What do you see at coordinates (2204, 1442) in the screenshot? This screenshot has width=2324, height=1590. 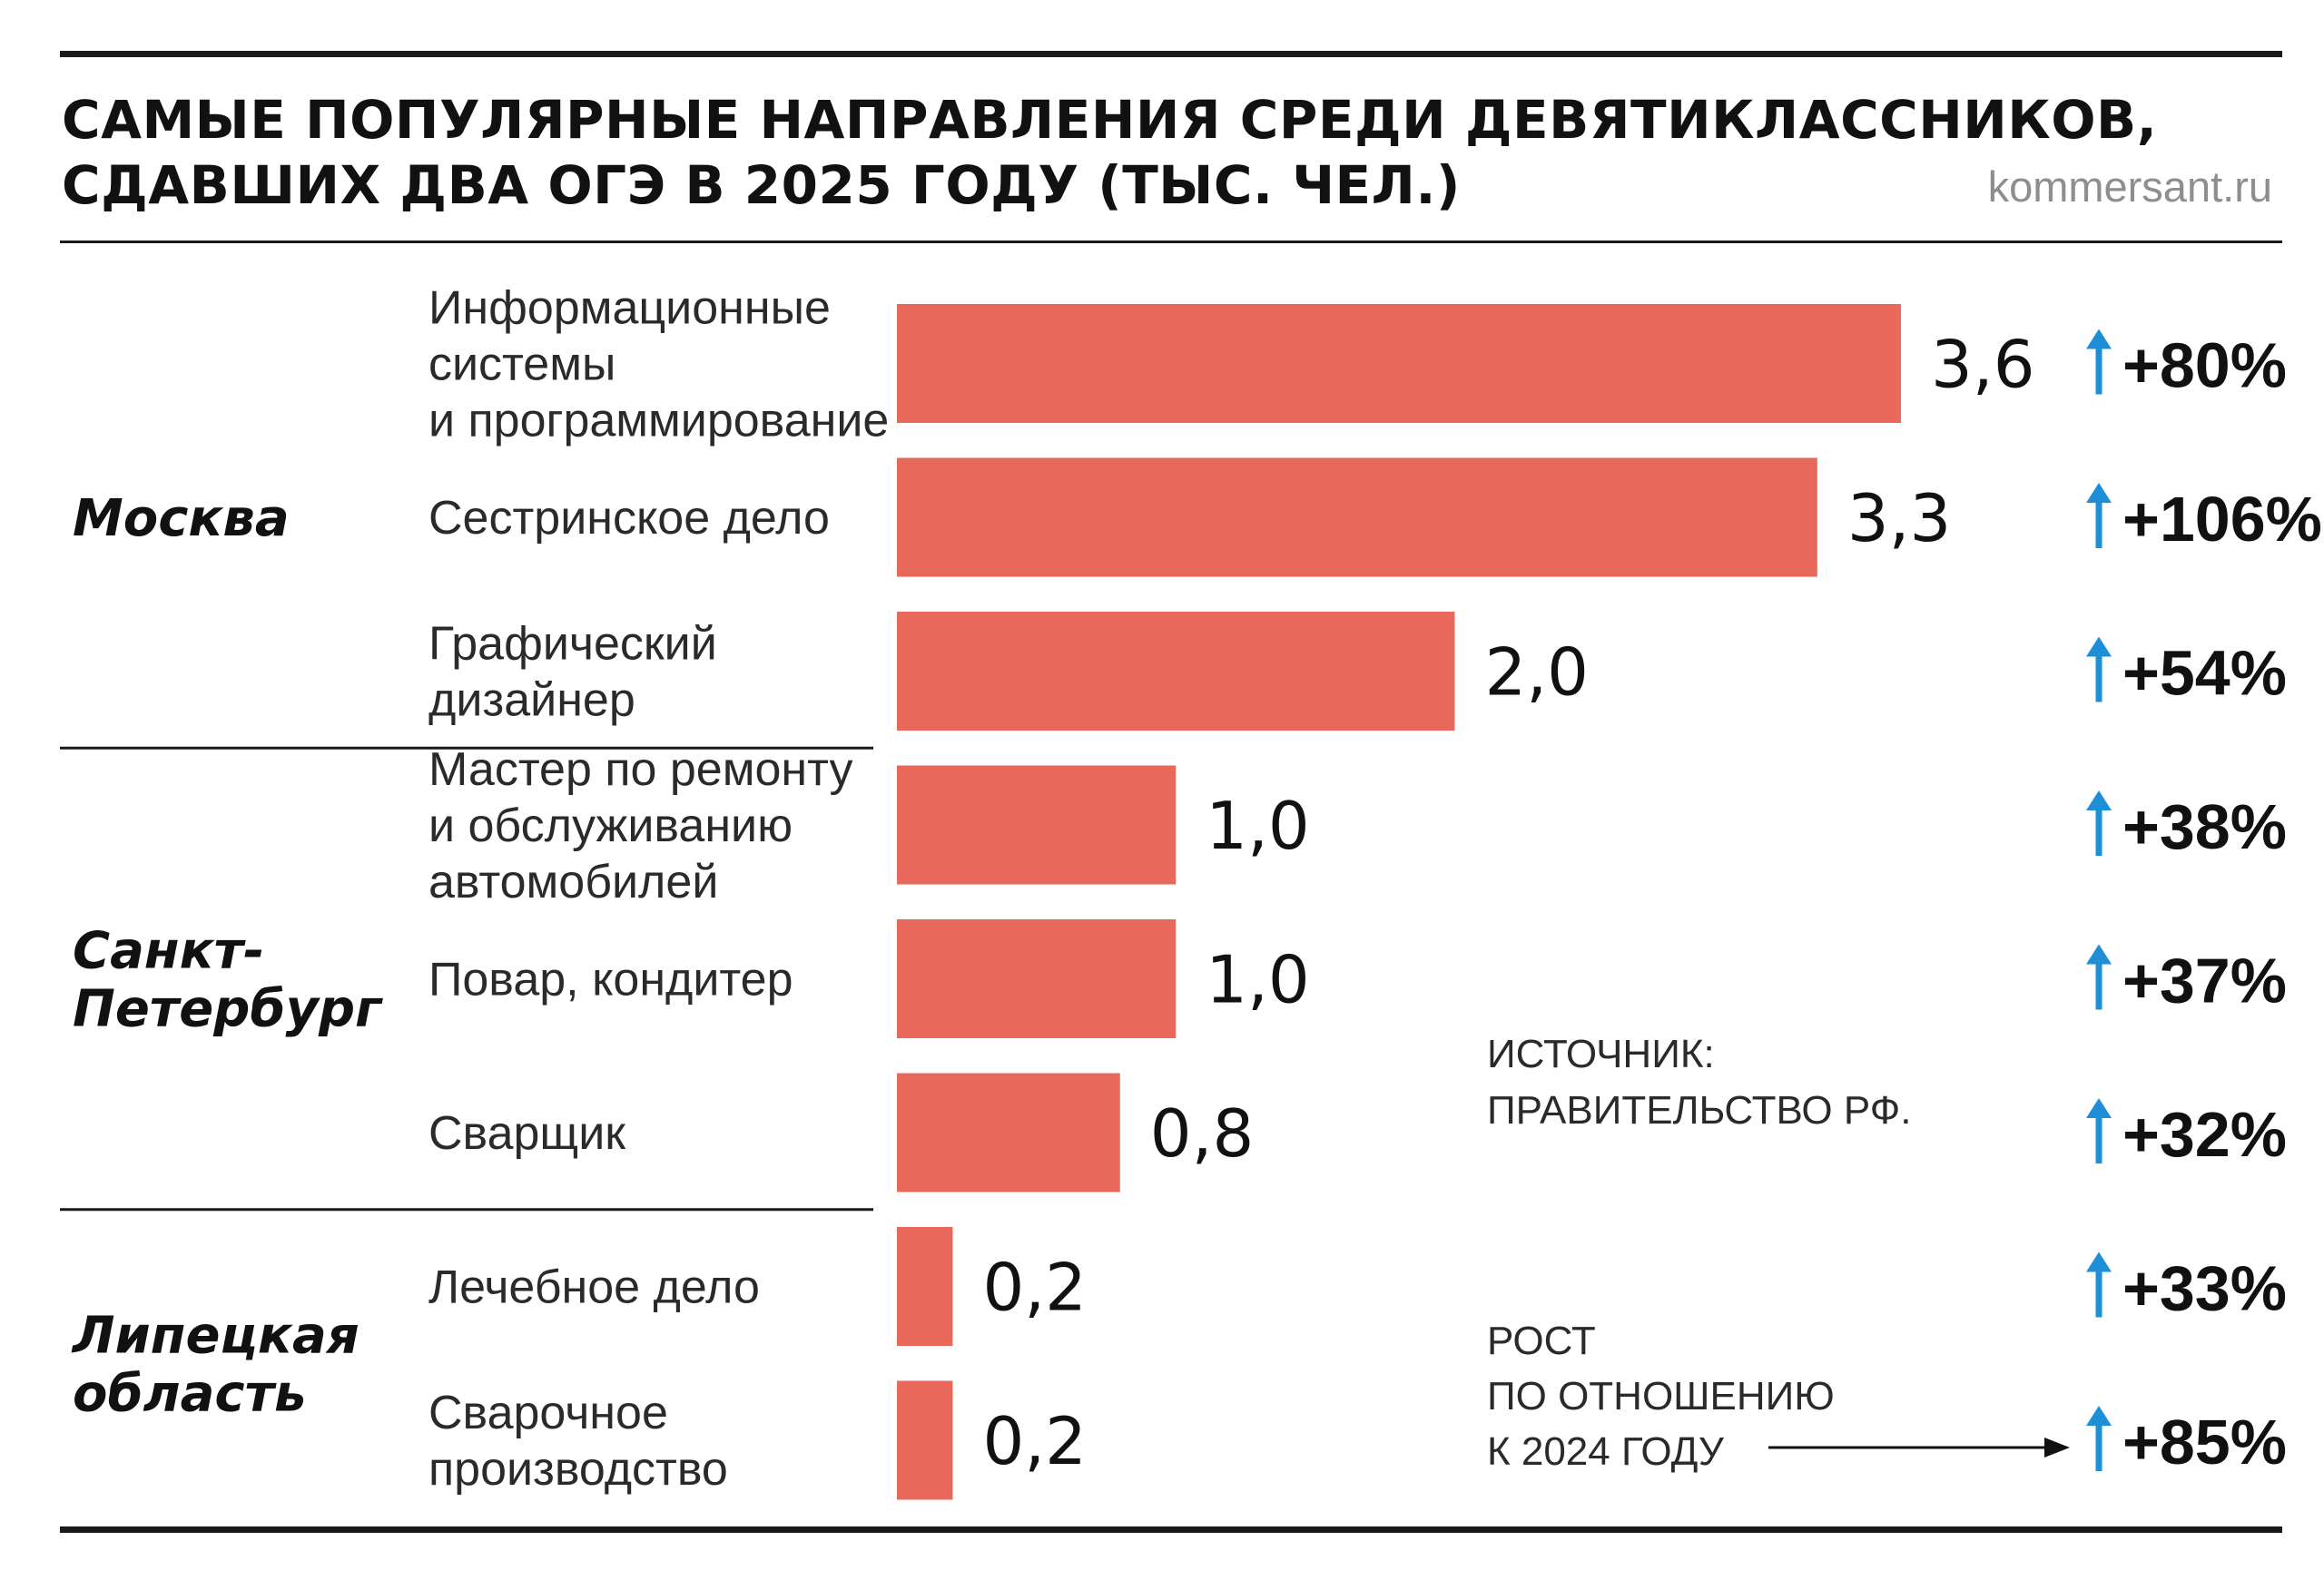 I see `growth-label-8: +85%` at bounding box center [2204, 1442].